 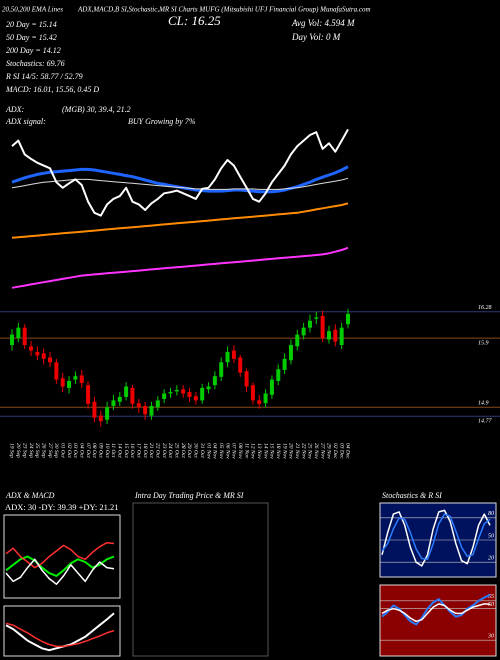 What do you see at coordinates (75, 450) in the screenshot?
I see `x-tick-label: 03 Oct` at bounding box center [75, 450].